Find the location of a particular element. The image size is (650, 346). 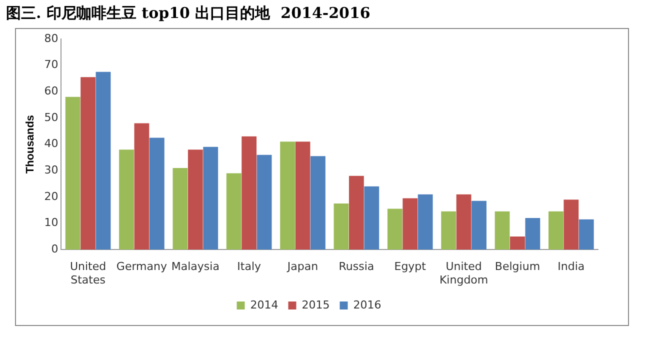

legend-label: 2014 is located at coordinates (264, 305).